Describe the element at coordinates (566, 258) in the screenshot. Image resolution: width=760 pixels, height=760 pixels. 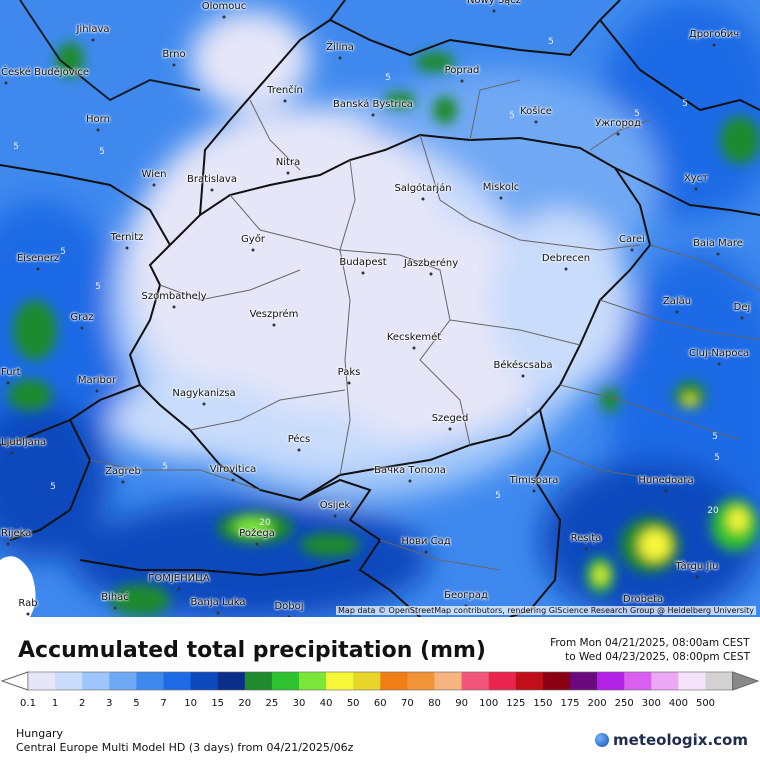
I see `city-label: Debrecen` at that location.